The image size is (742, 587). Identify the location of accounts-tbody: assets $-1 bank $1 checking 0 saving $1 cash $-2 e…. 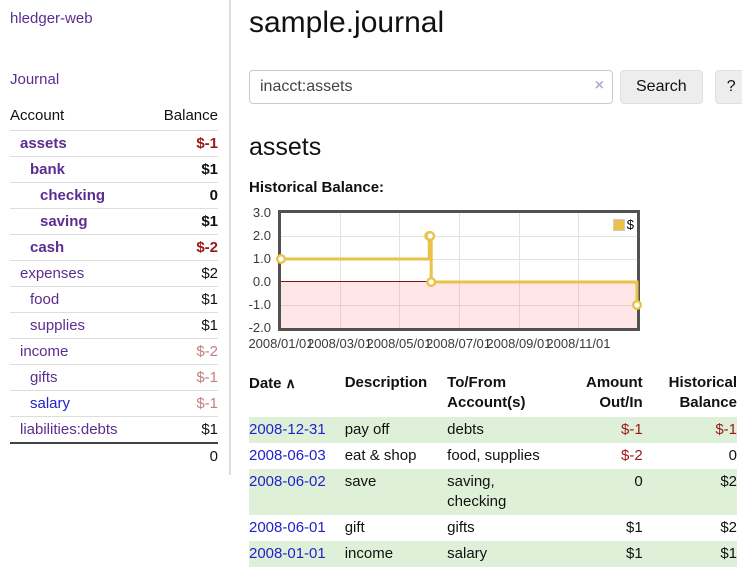
(114, 286).